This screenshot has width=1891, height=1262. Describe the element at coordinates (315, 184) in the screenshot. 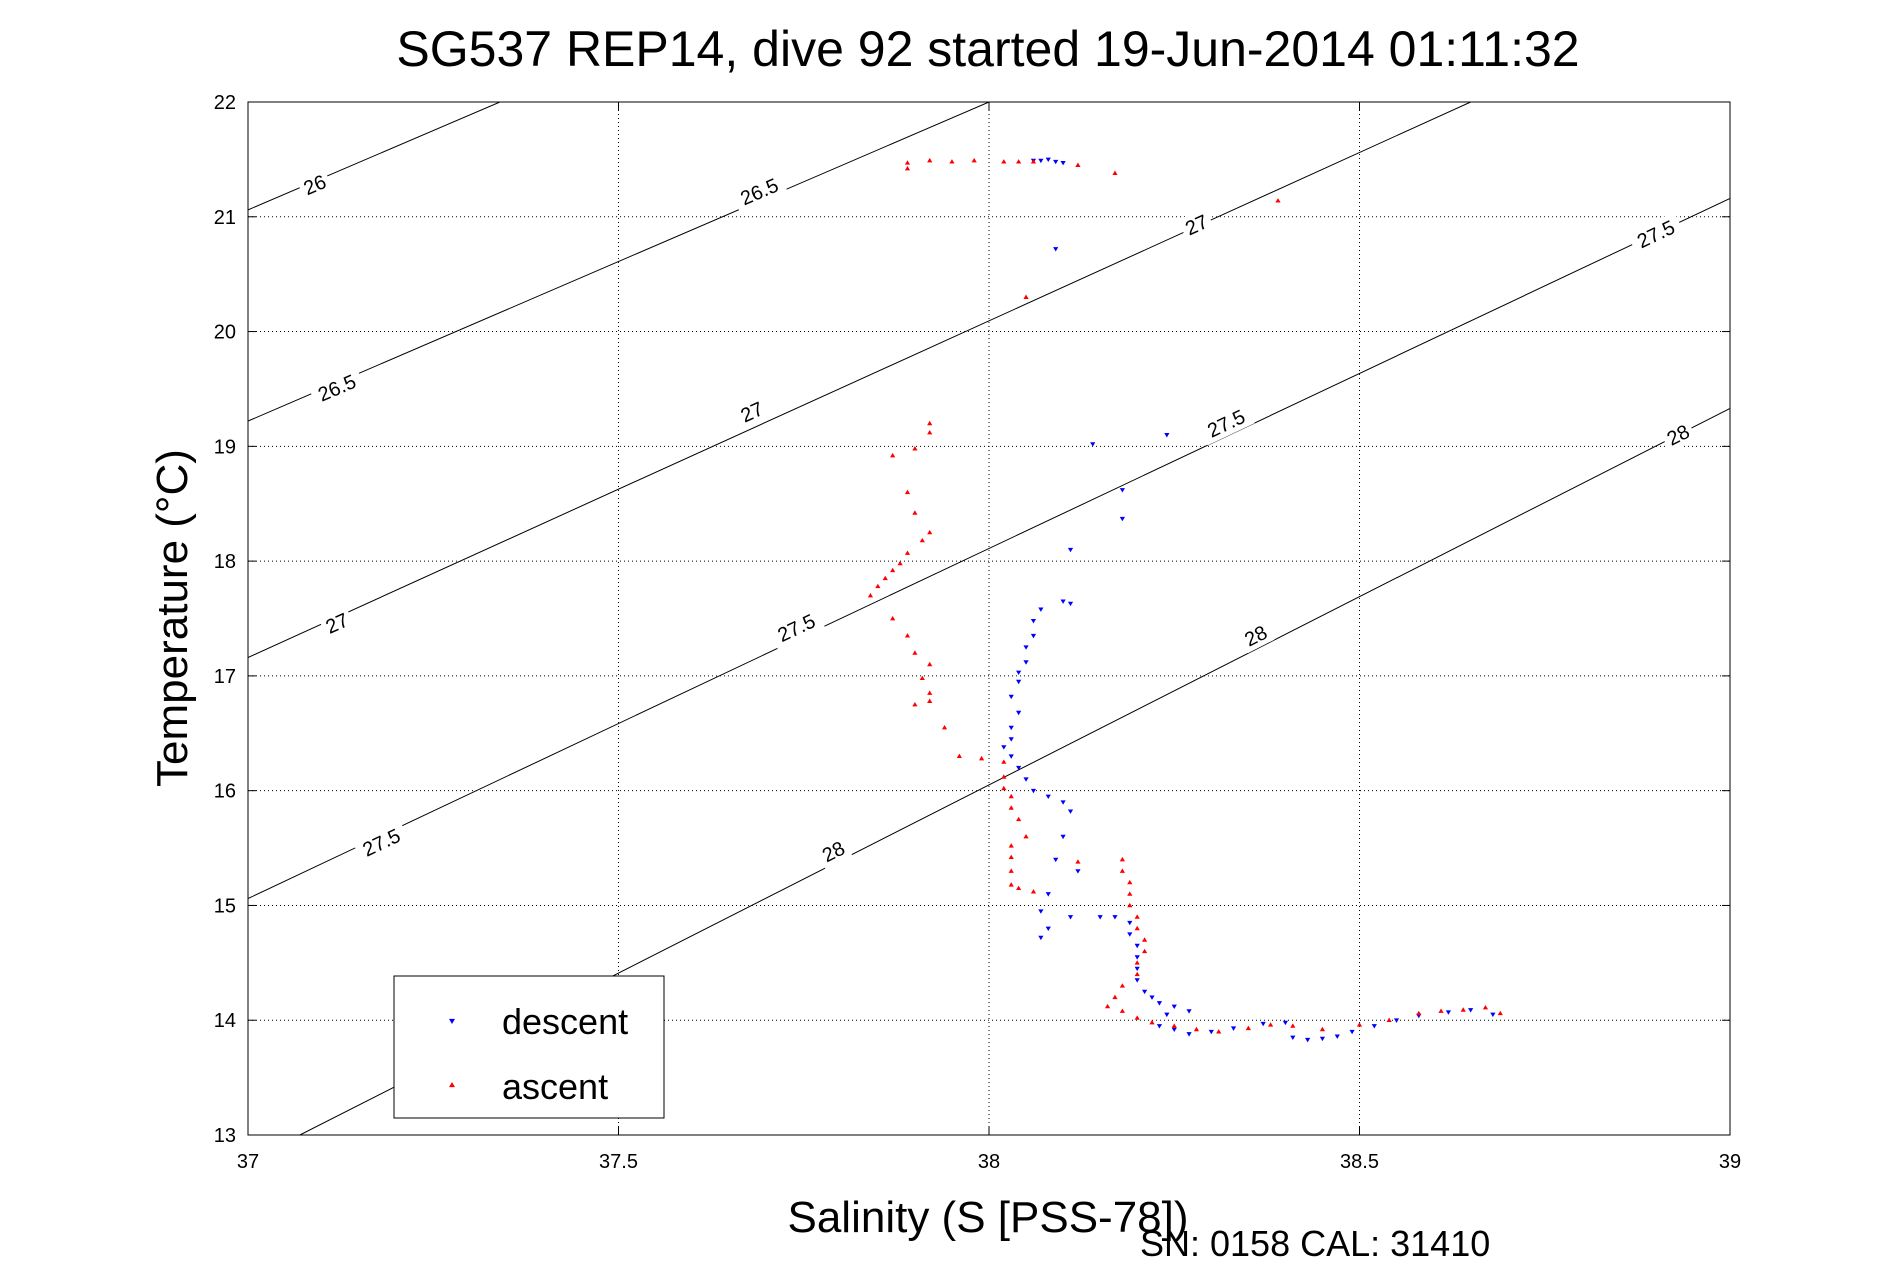

I see `density-contour-label: 26` at that location.